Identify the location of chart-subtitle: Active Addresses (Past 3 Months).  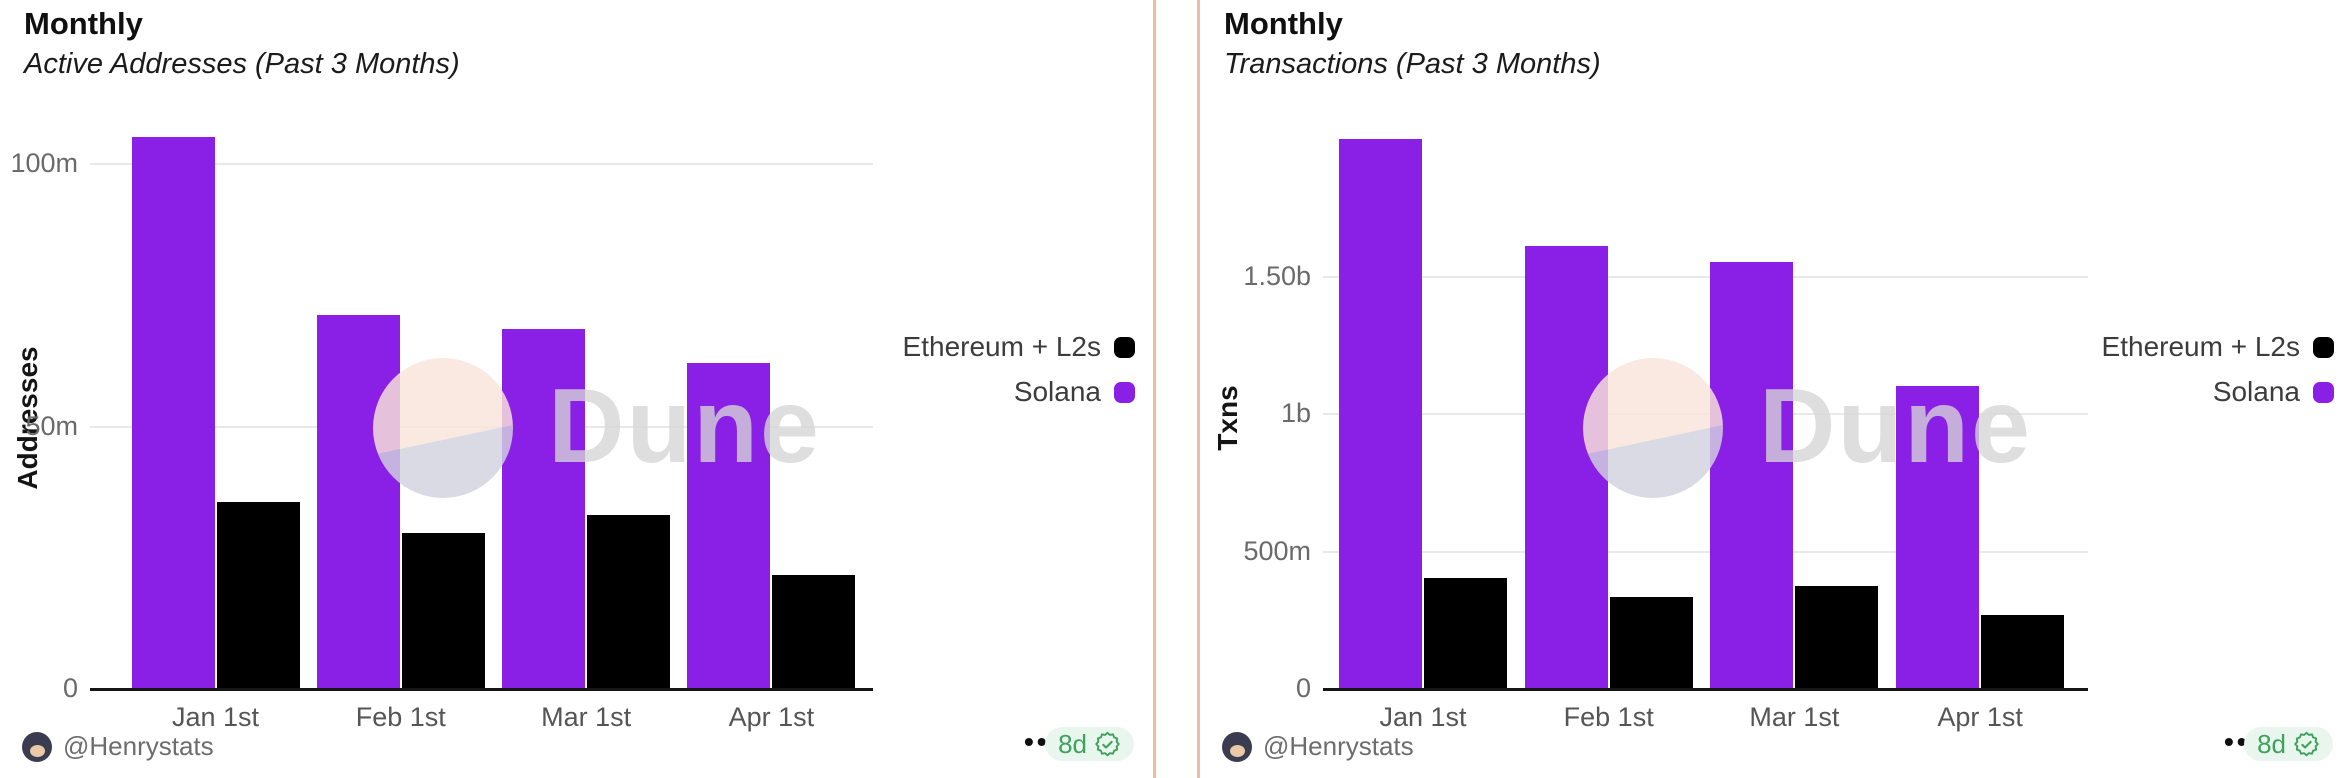
(242, 64).